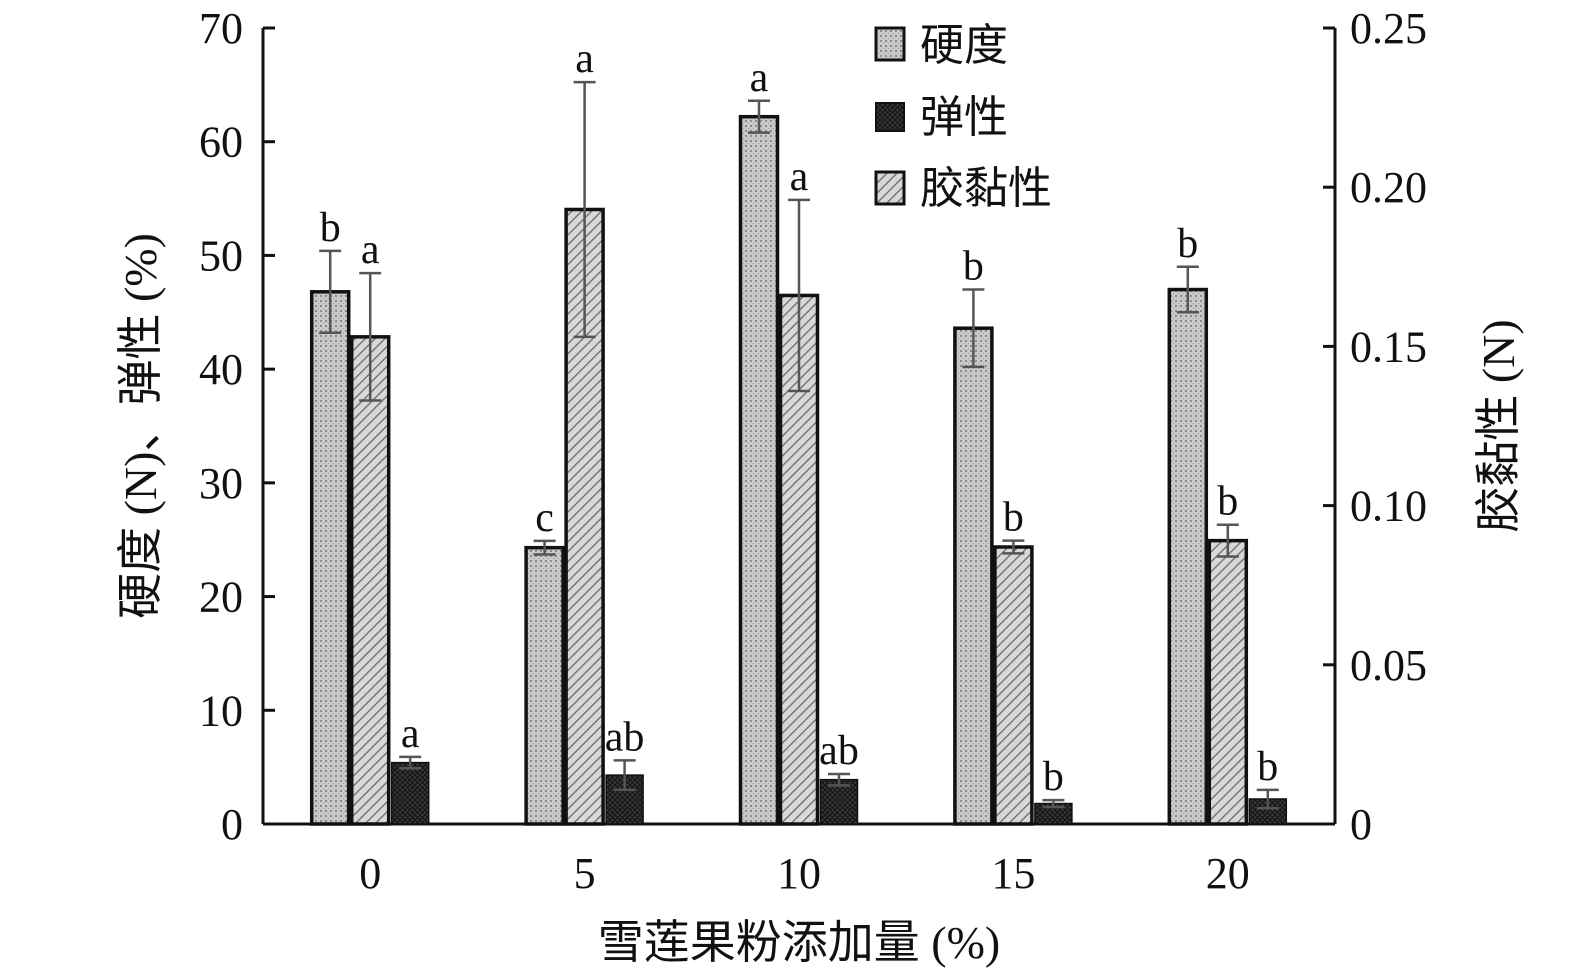 Image resolution: width=1575 pixels, height=977 pixels. I want to click on y-axis-right-title: 胶黏性 (N), so click(1498, 425).